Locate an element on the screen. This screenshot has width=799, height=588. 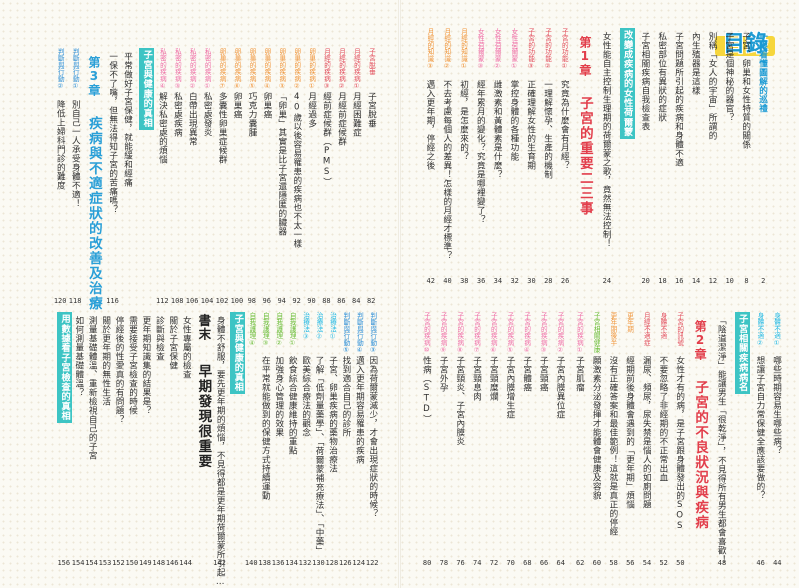
toc-entry: 女性能自主控制生理期的荷爾蒙之歌，竟然無法控制！ 24 is located at coordinates (606, 158).